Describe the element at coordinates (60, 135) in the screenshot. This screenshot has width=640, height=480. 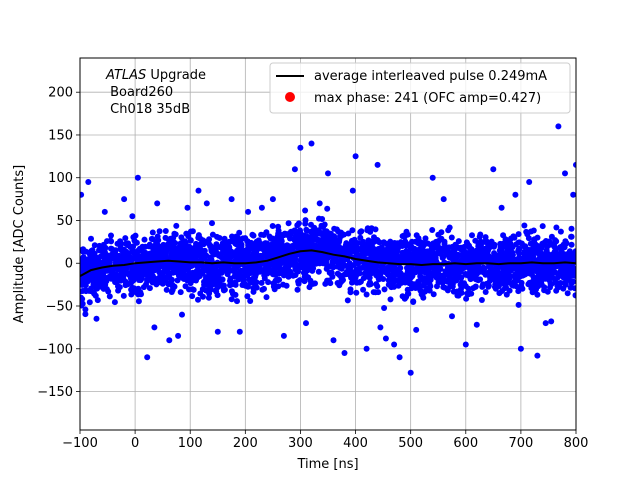
I see `y-tick-label: 150` at that location.